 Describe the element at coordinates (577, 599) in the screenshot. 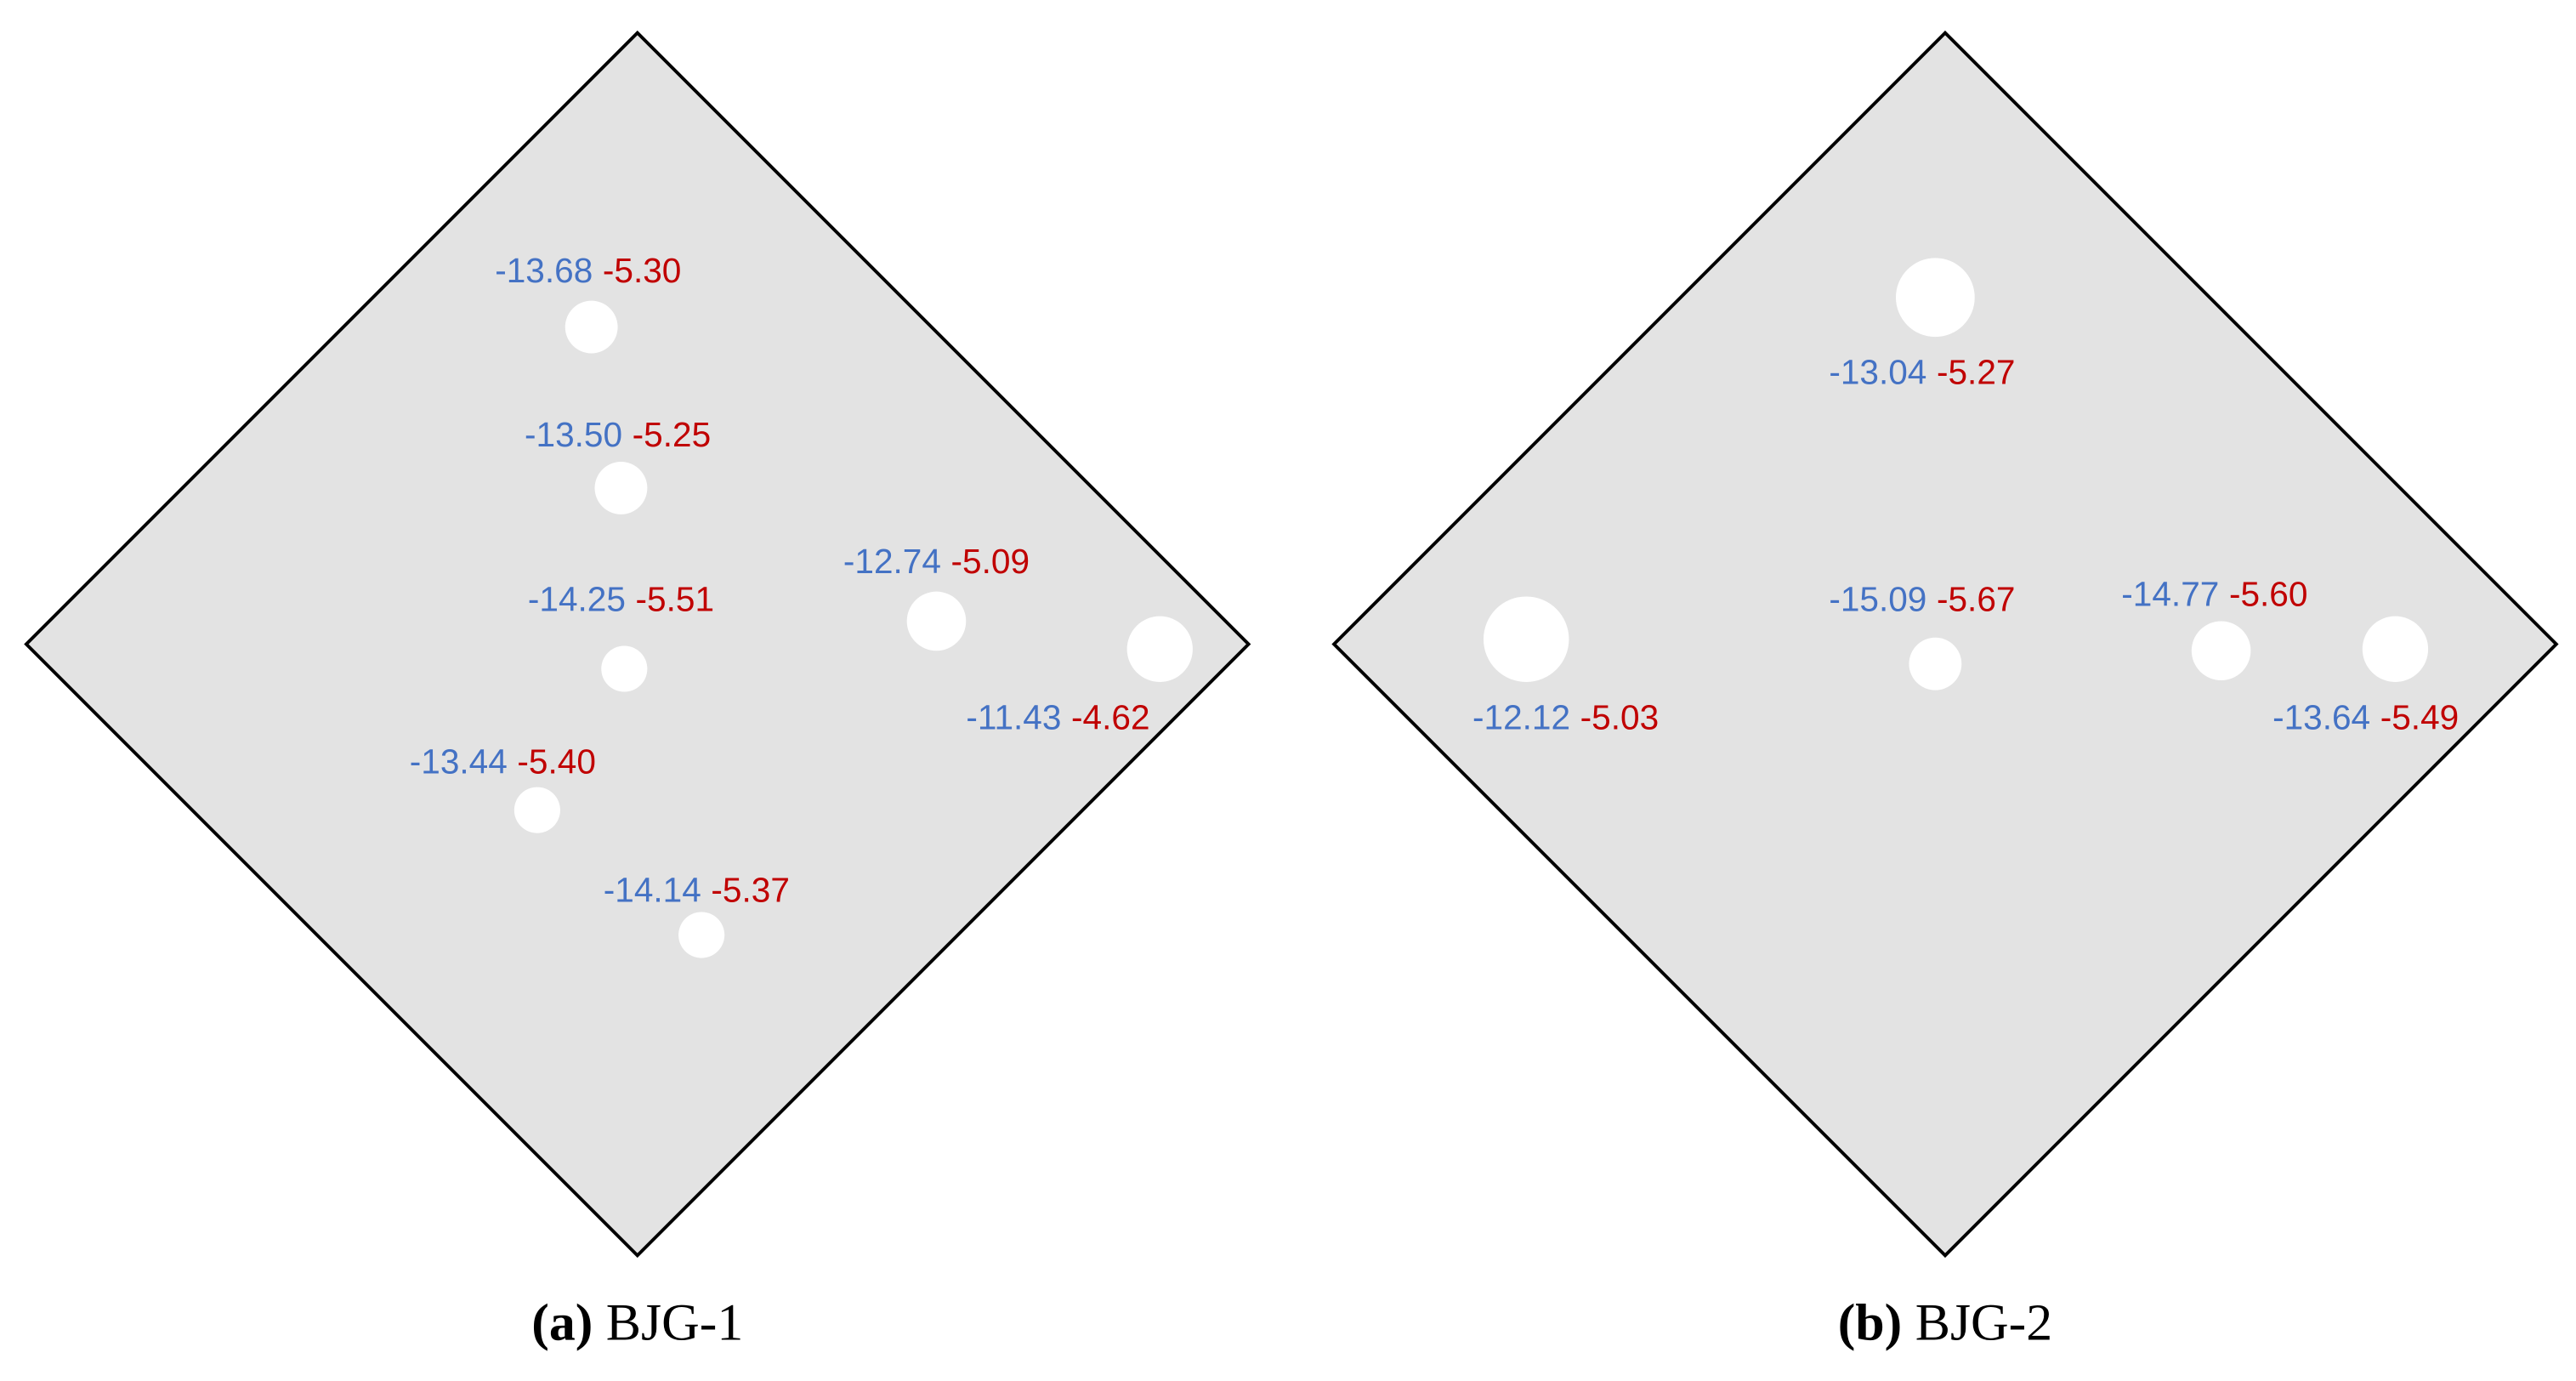

I see `blue-value: -14.25` at that location.